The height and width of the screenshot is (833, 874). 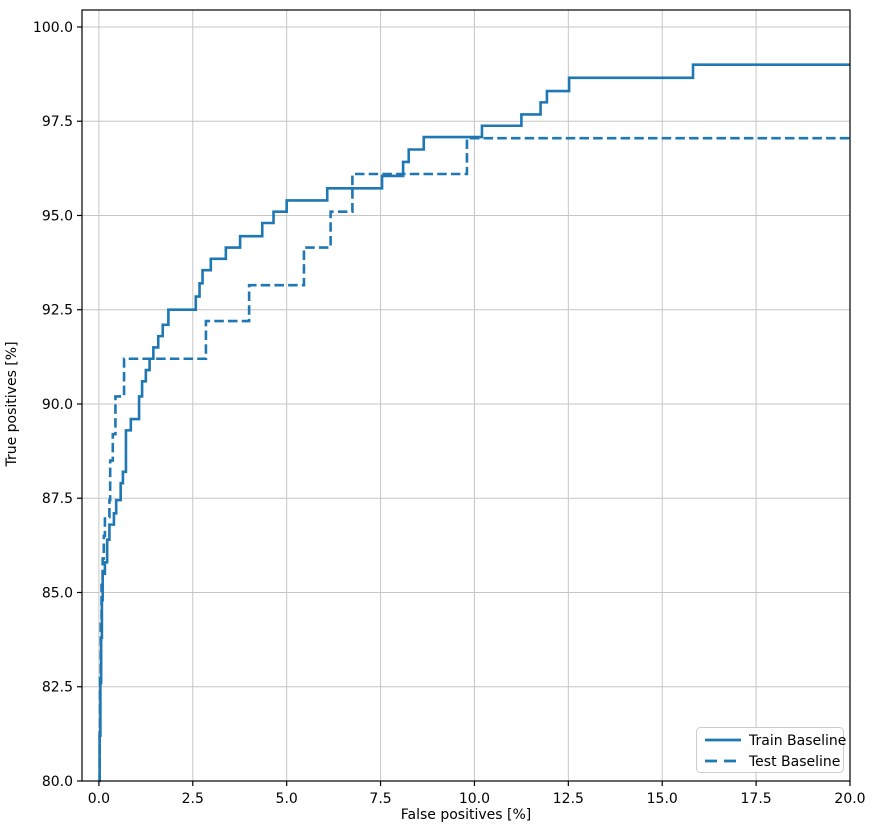 I want to click on y-tick-label: 82.5, so click(x=57, y=688).